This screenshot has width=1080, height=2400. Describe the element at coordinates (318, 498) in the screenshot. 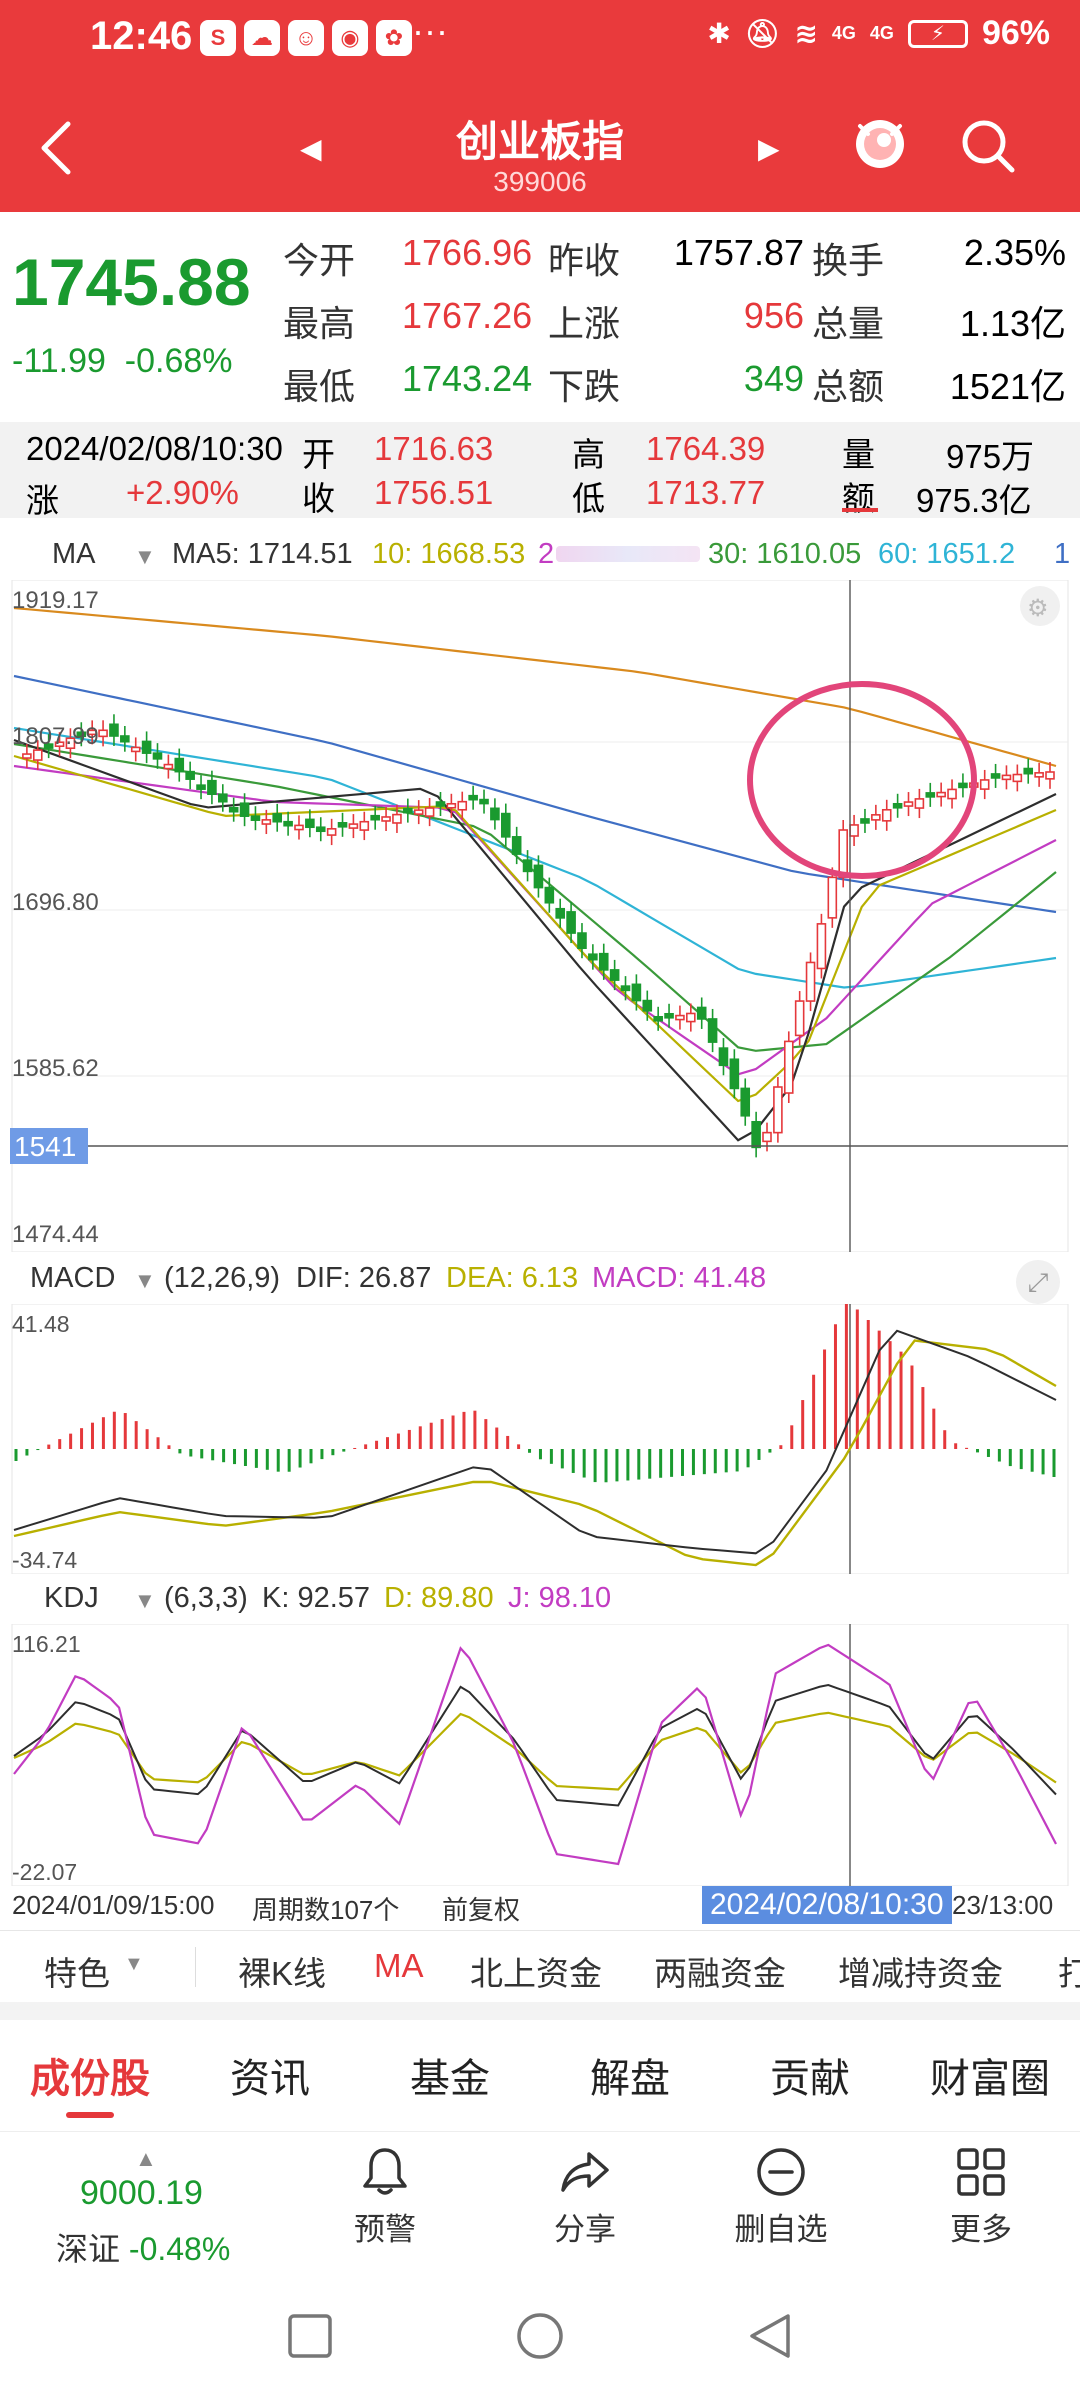

I see `info-close-label: 收` at that location.